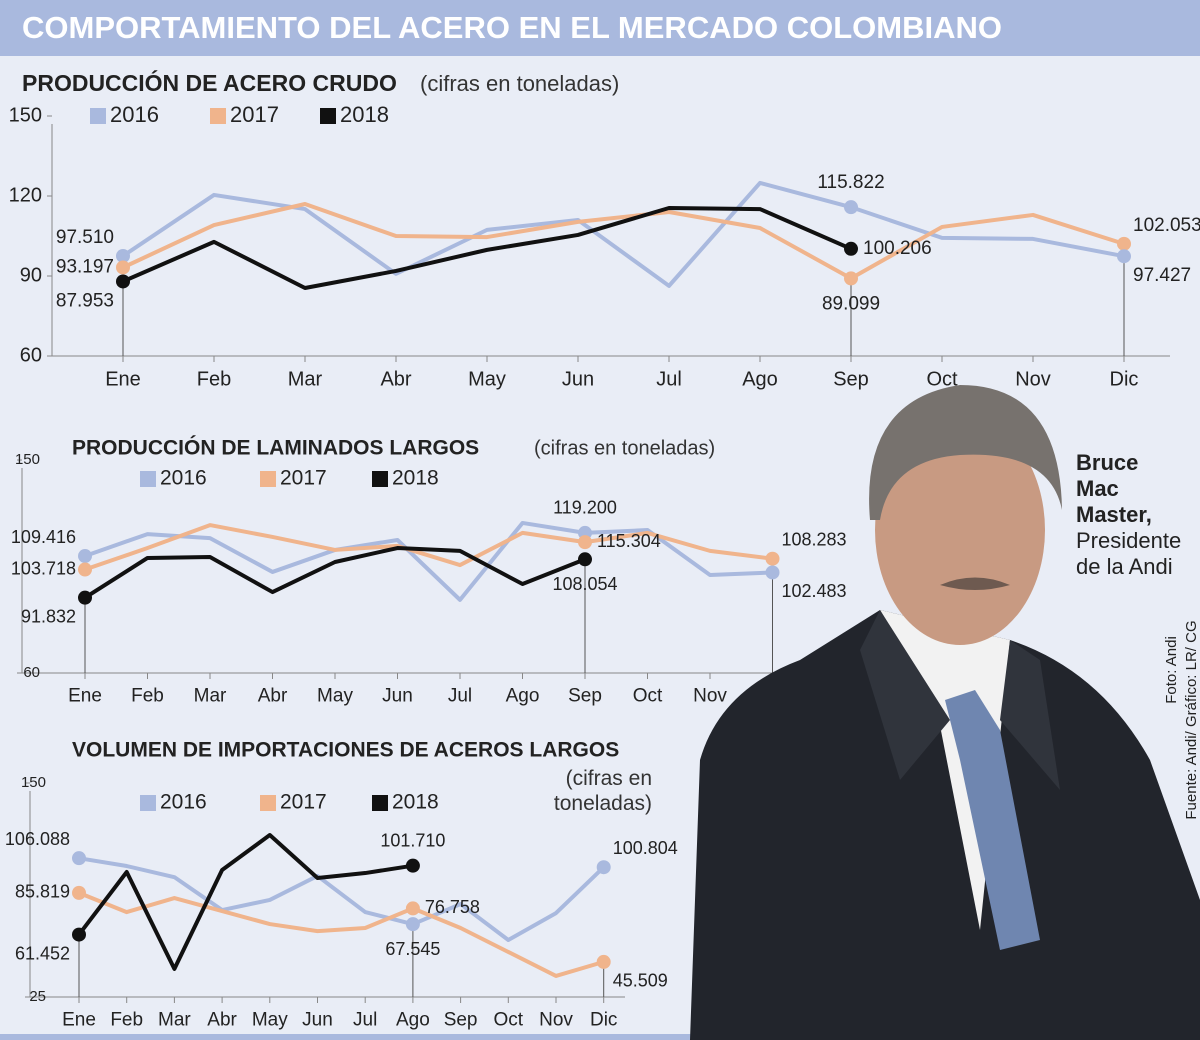  I want to click on data-label: 67.545, so click(412, 949).